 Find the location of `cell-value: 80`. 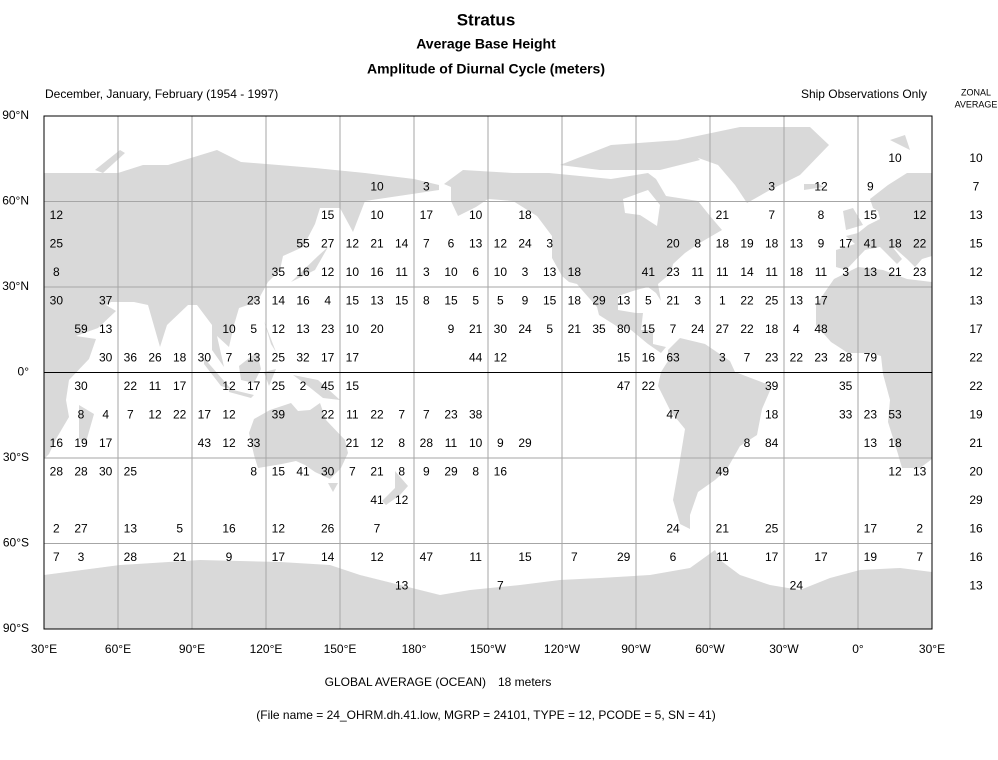

cell-value: 80 is located at coordinates (624, 329).